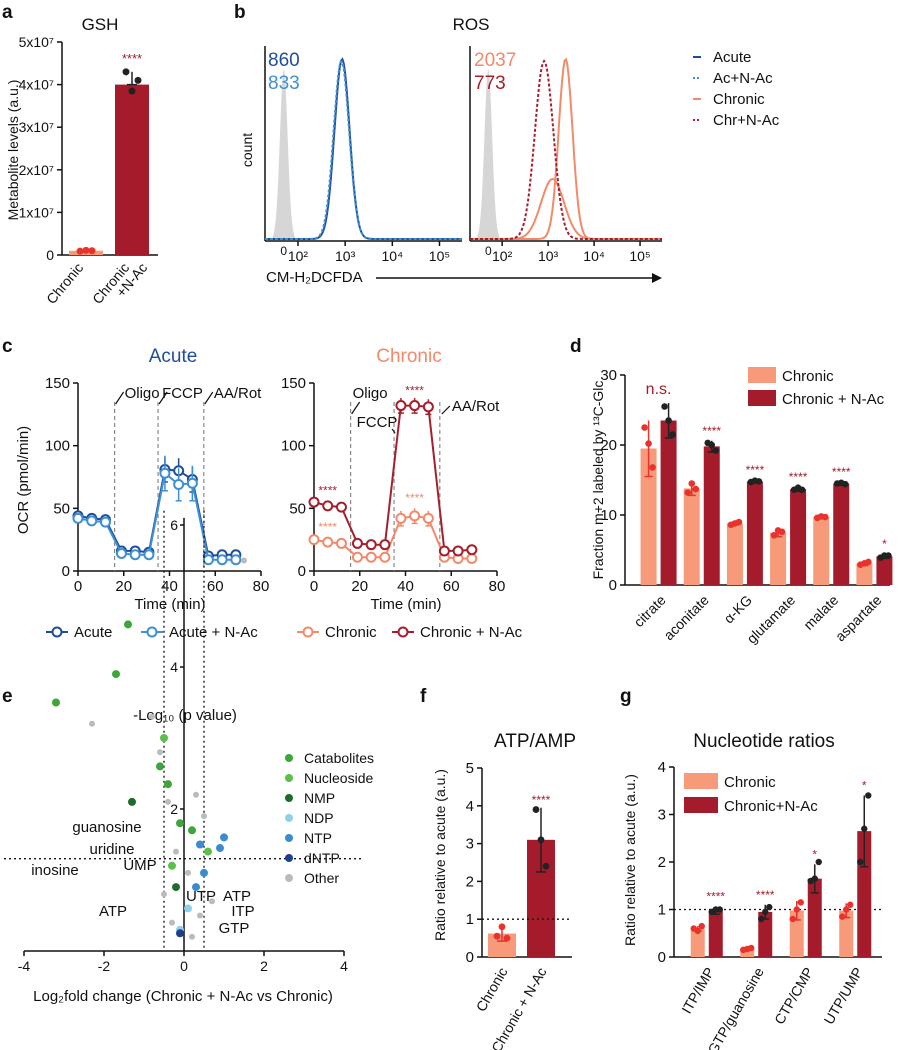 The image size is (899, 1050). Describe the element at coordinates (490, 83) in the screenshot. I see `mfi-value: 773` at that location.